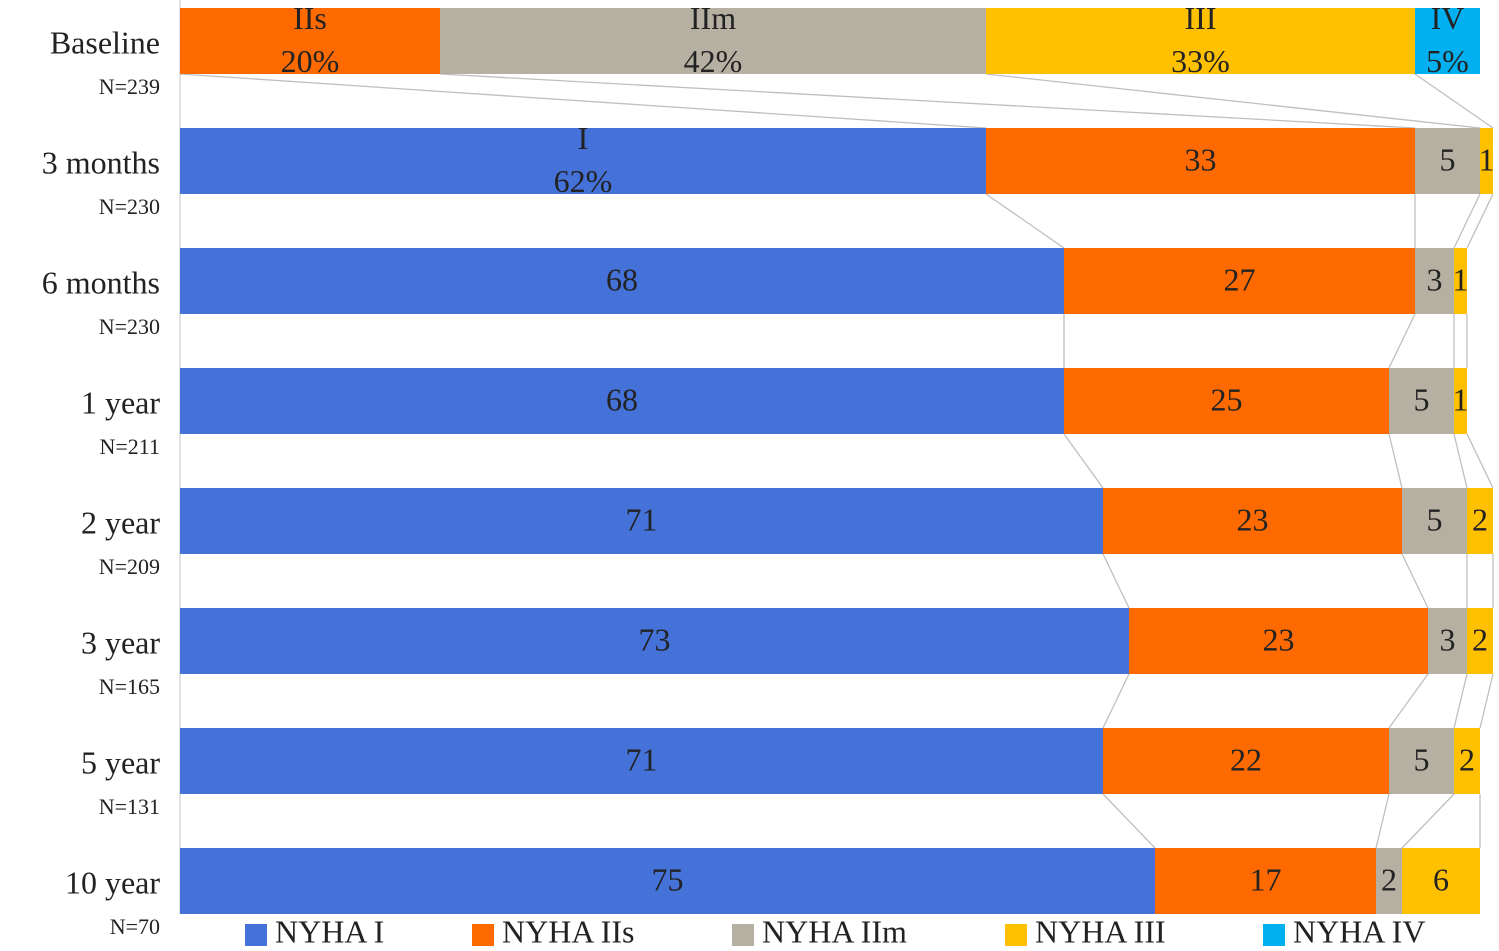 The image size is (1499, 951). I want to click on sample-size-label: N=165, so click(129, 686).